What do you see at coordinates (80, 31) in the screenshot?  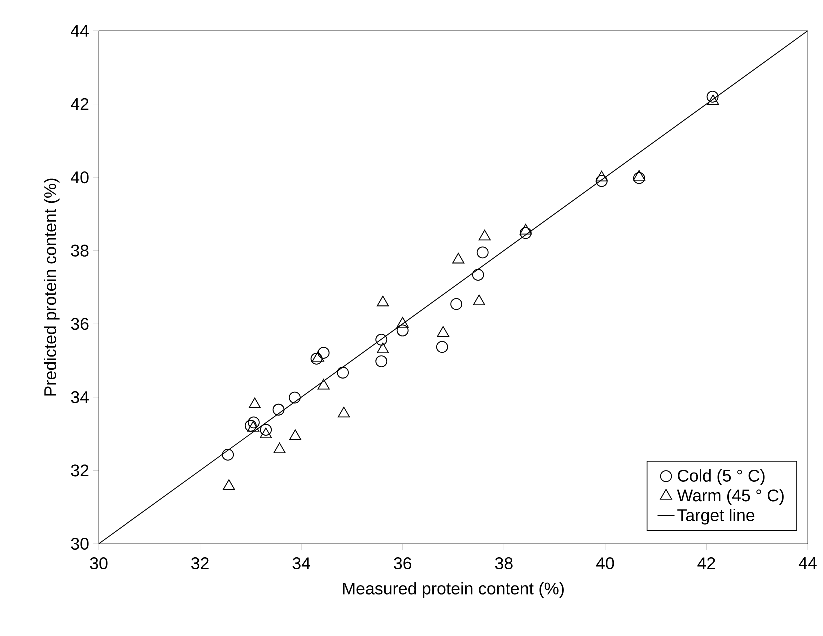 I see `y-tick-label: 44` at bounding box center [80, 31].